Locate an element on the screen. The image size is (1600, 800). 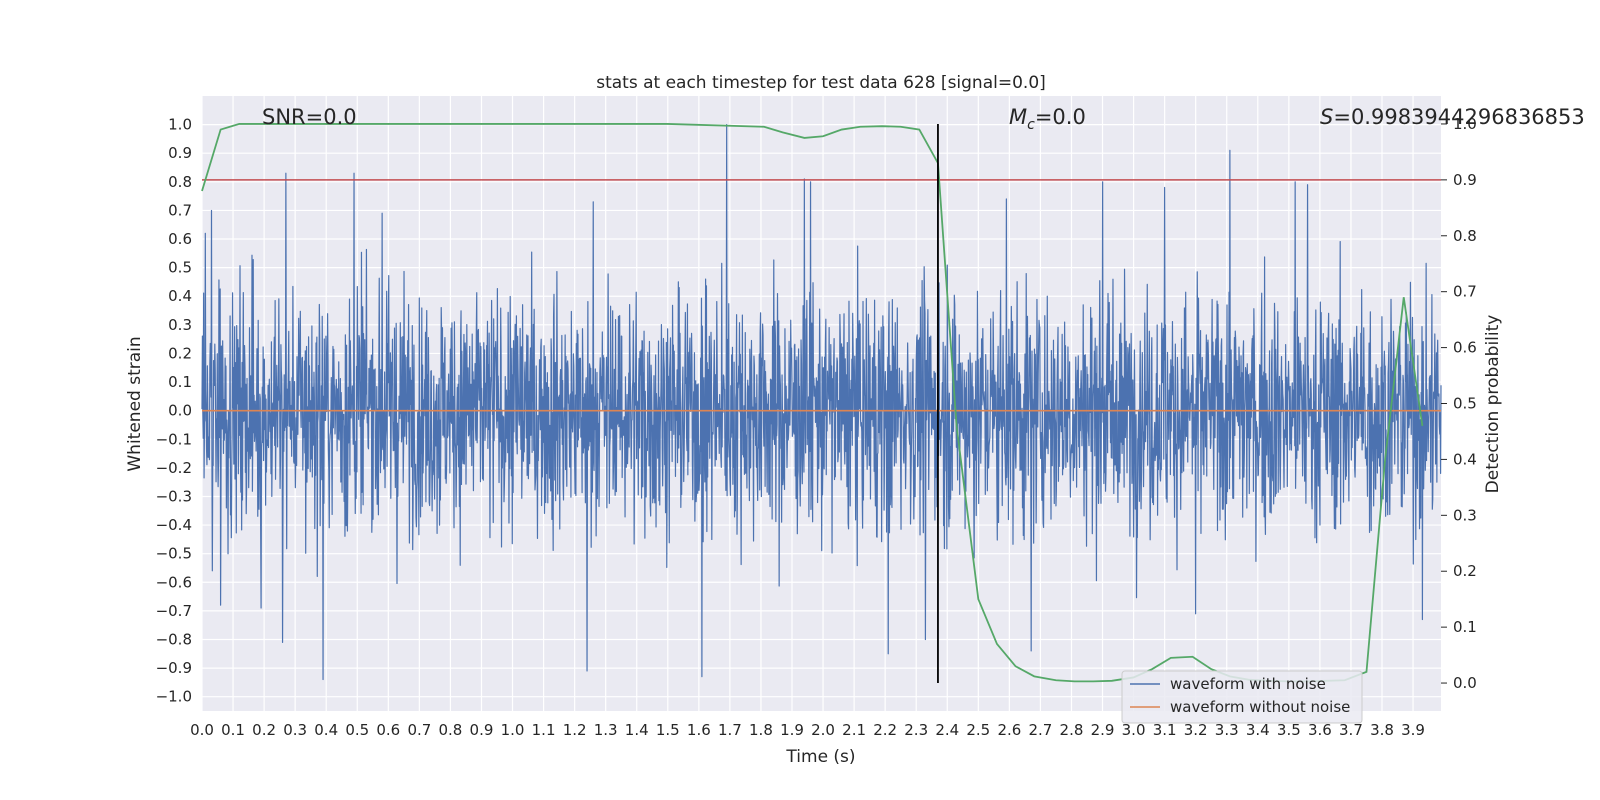
x-tick-label: 1.3 is located at coordinates (606, 730).